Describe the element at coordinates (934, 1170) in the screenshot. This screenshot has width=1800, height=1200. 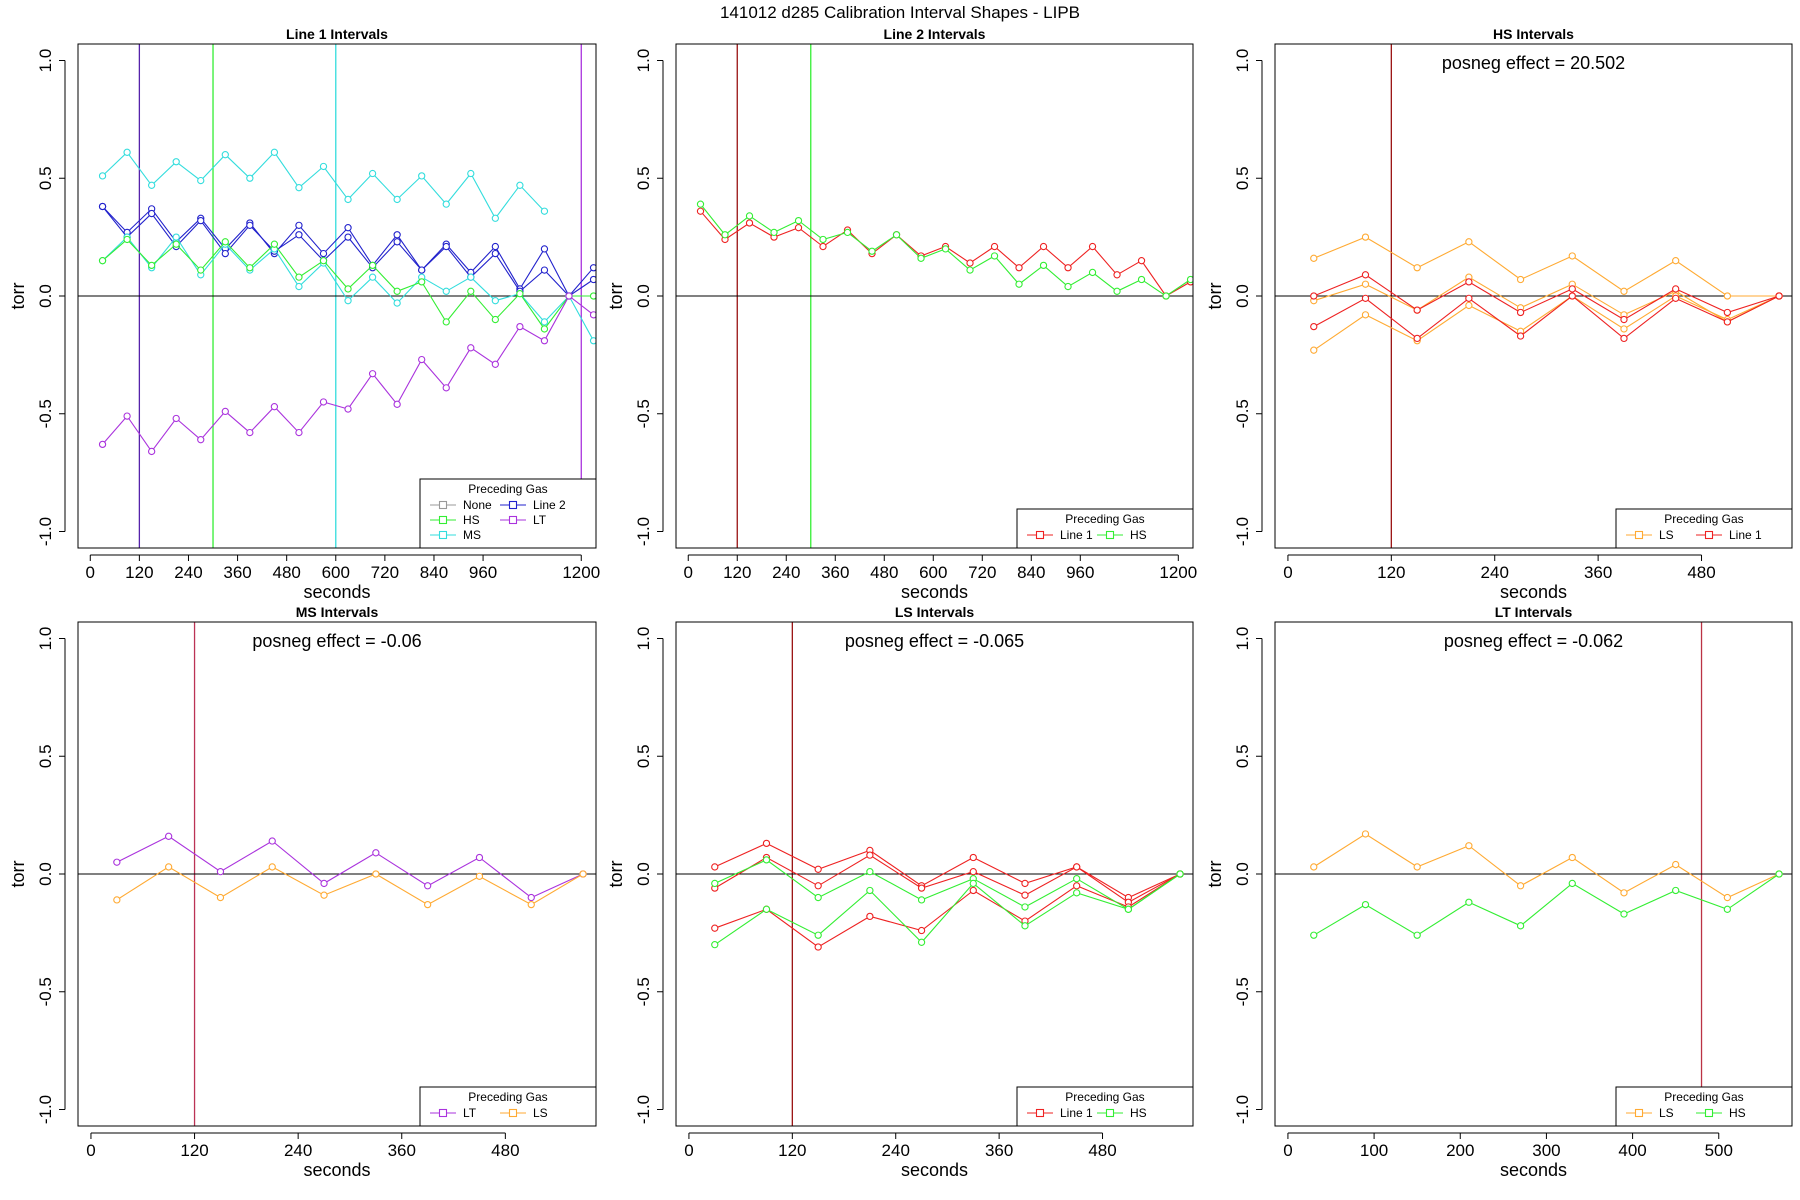
I see `x-axis-label: seconds` at that location.